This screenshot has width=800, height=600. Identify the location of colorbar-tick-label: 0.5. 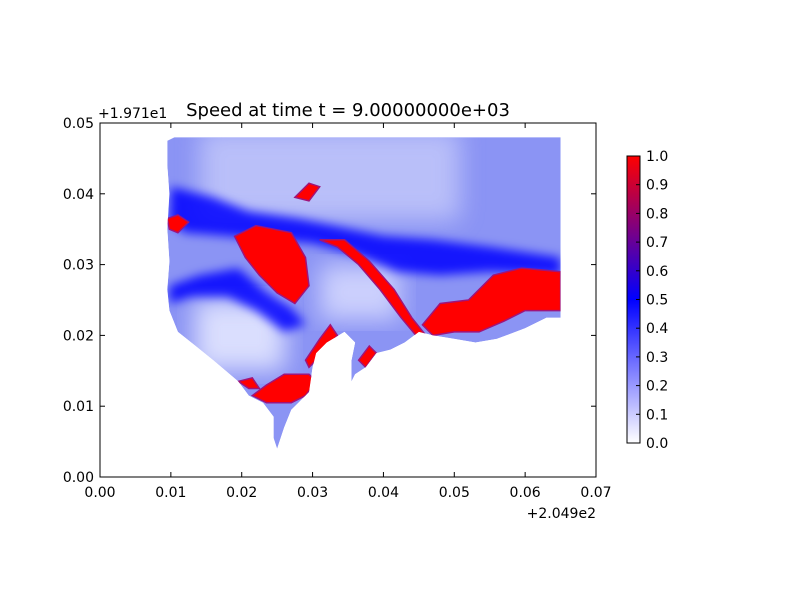
(657, 301).